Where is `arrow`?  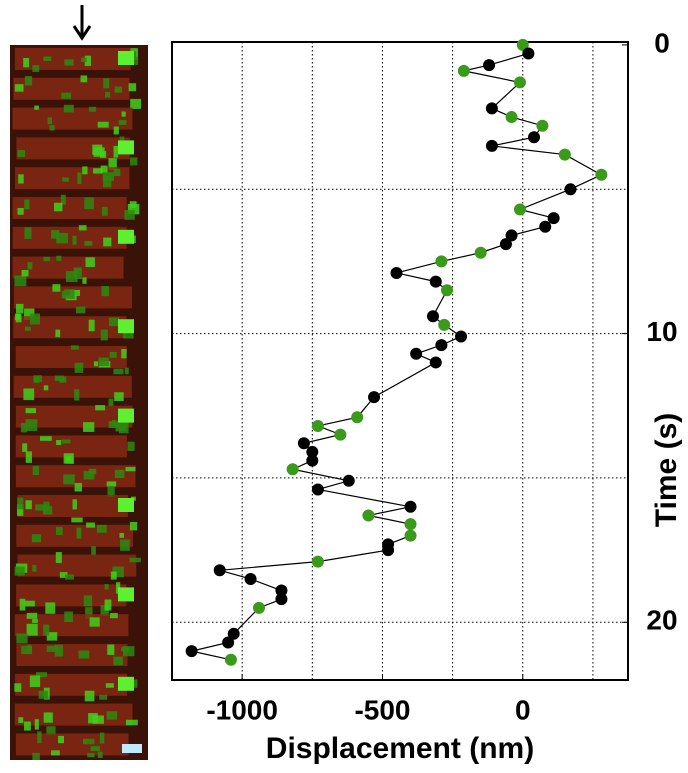
arrow is located at coordinates (82, 23).